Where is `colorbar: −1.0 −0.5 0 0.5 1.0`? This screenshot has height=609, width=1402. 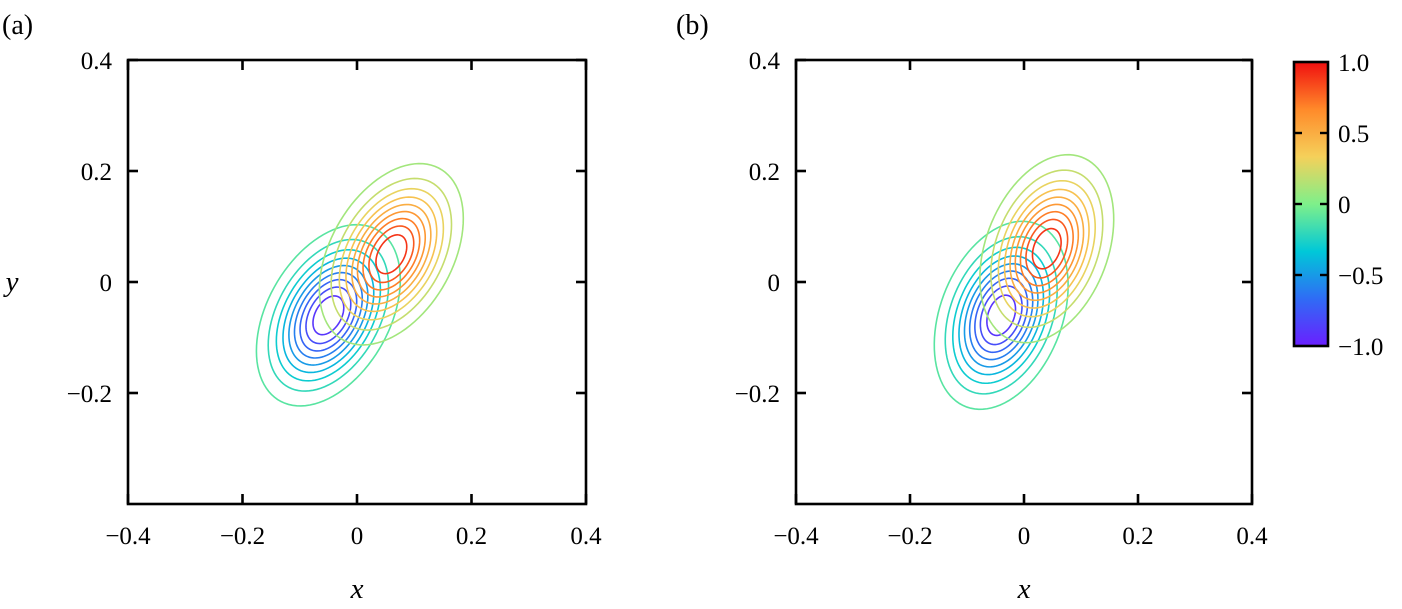 colorbar: −1.0 −0.5 0 0.5 1.0 is located at coordinates (1337, 205).